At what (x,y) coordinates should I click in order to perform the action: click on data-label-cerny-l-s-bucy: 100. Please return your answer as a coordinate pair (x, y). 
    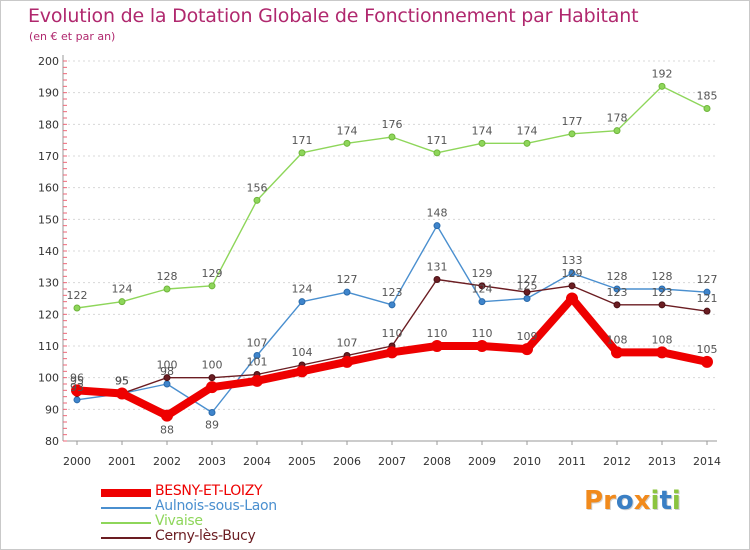
    Looking at the image, I should click on (167, 365).